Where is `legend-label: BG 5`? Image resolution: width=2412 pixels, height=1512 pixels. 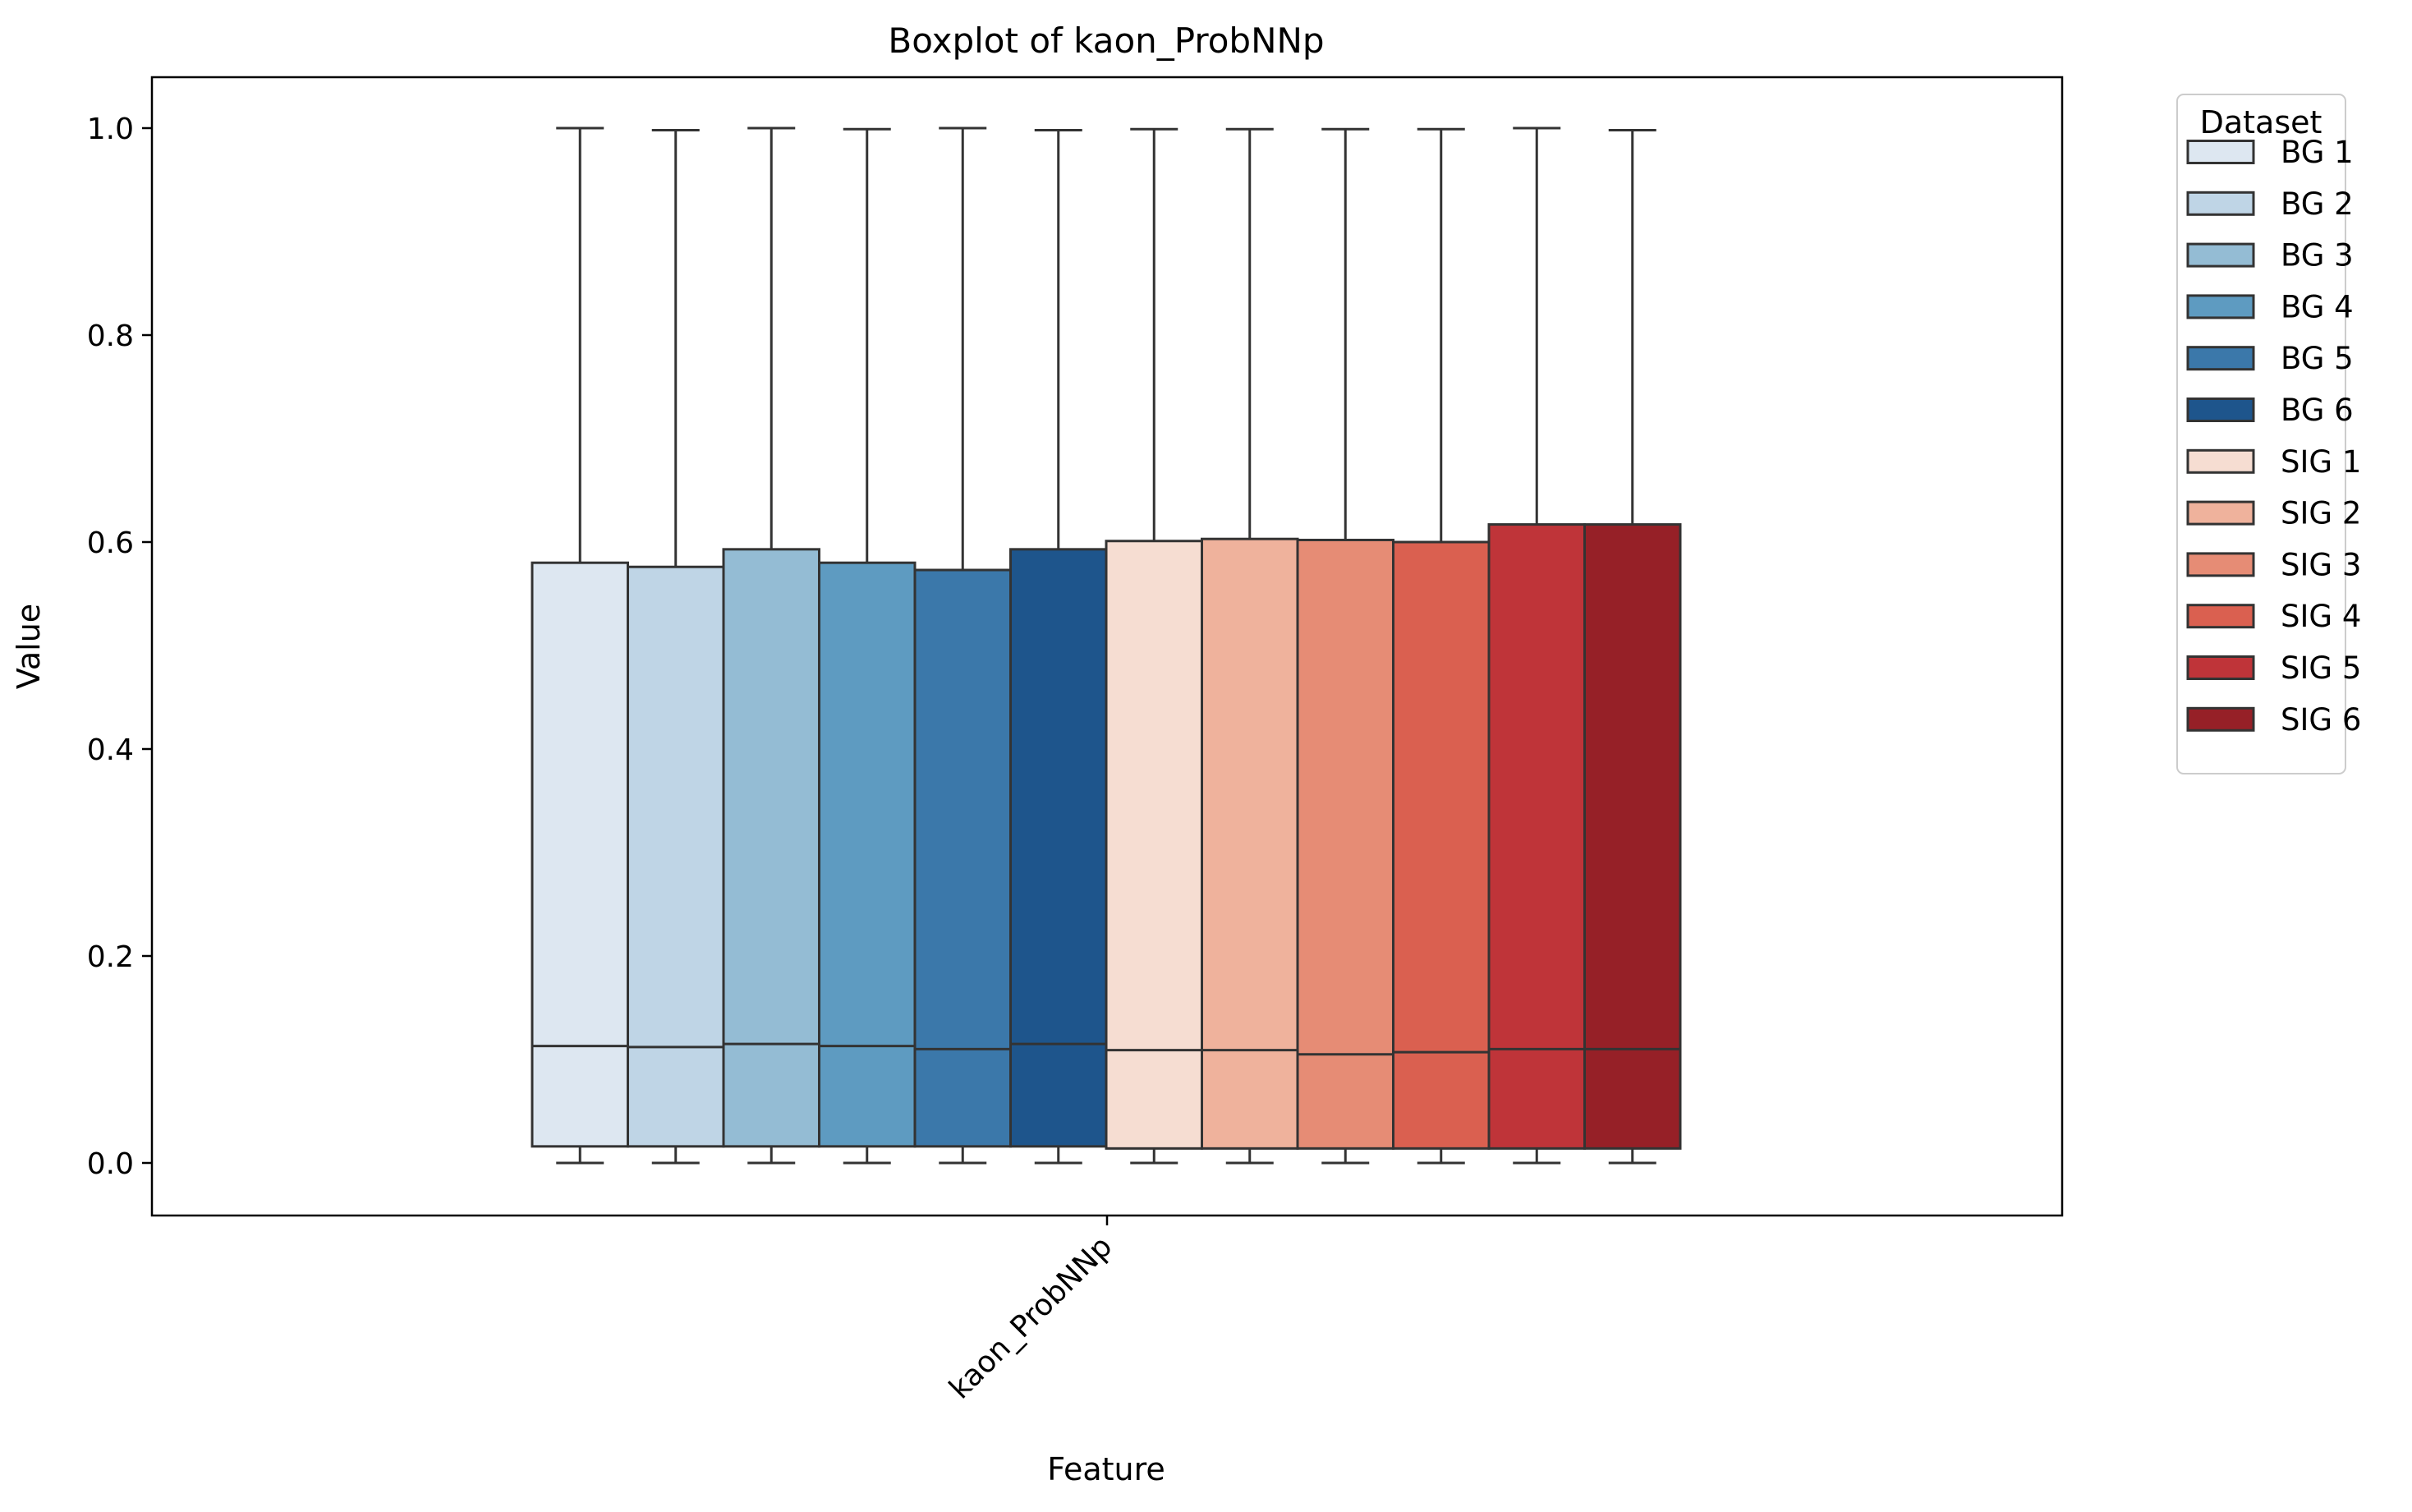 legend-label: BG 5 is located at coordinates (2318, 358).